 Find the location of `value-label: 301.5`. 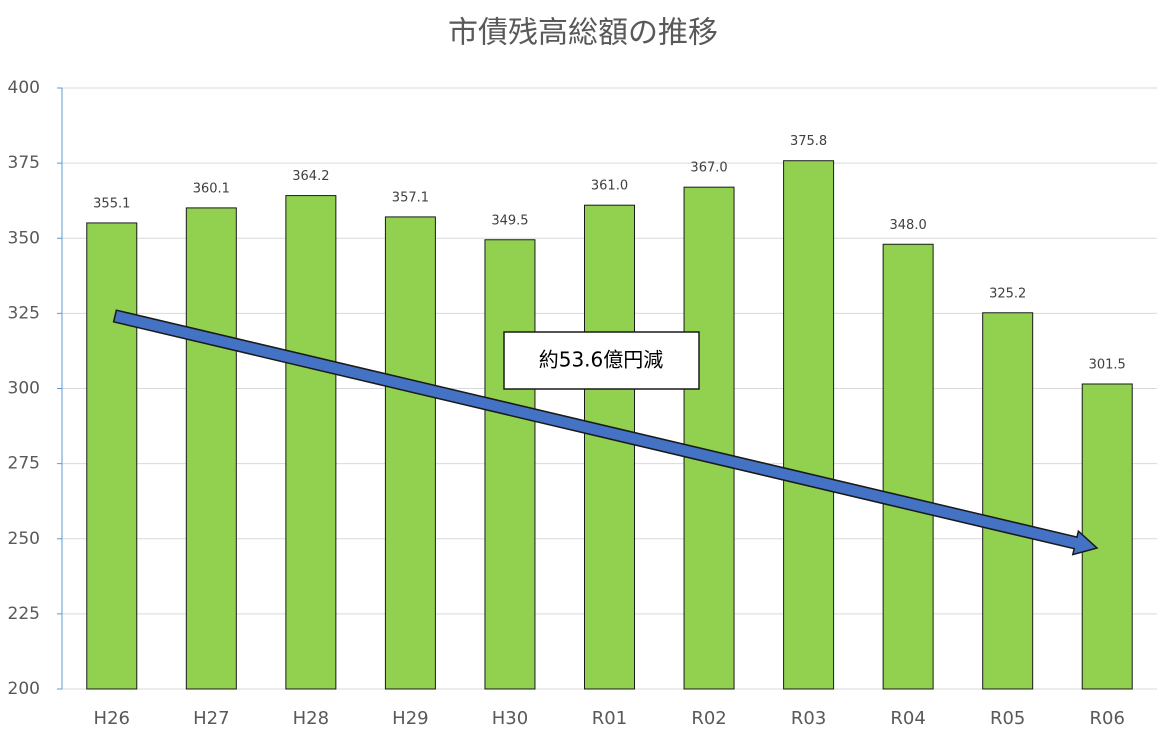

value-label: 301.5 is located at coordinates (1107, 364).